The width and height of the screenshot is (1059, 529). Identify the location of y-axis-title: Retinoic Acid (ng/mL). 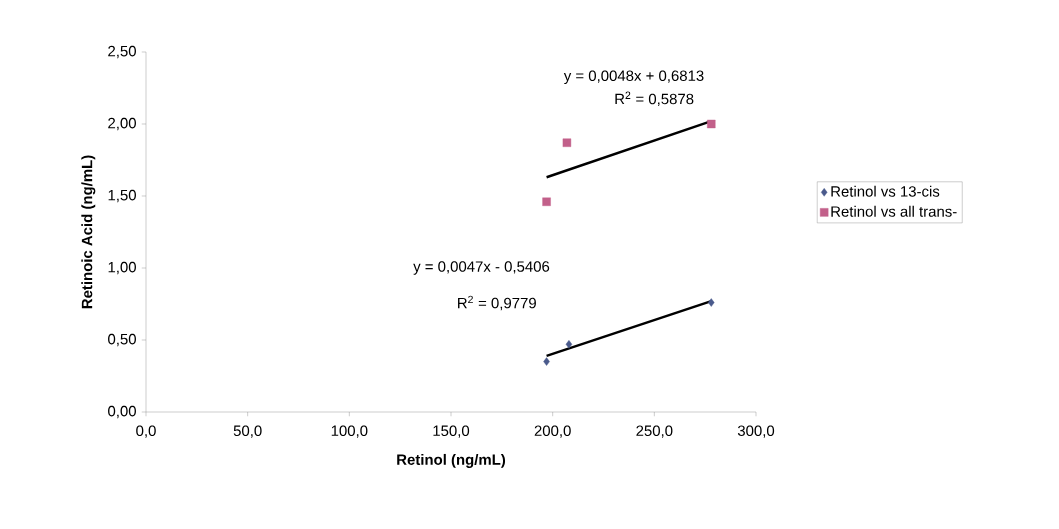
(88, 232).